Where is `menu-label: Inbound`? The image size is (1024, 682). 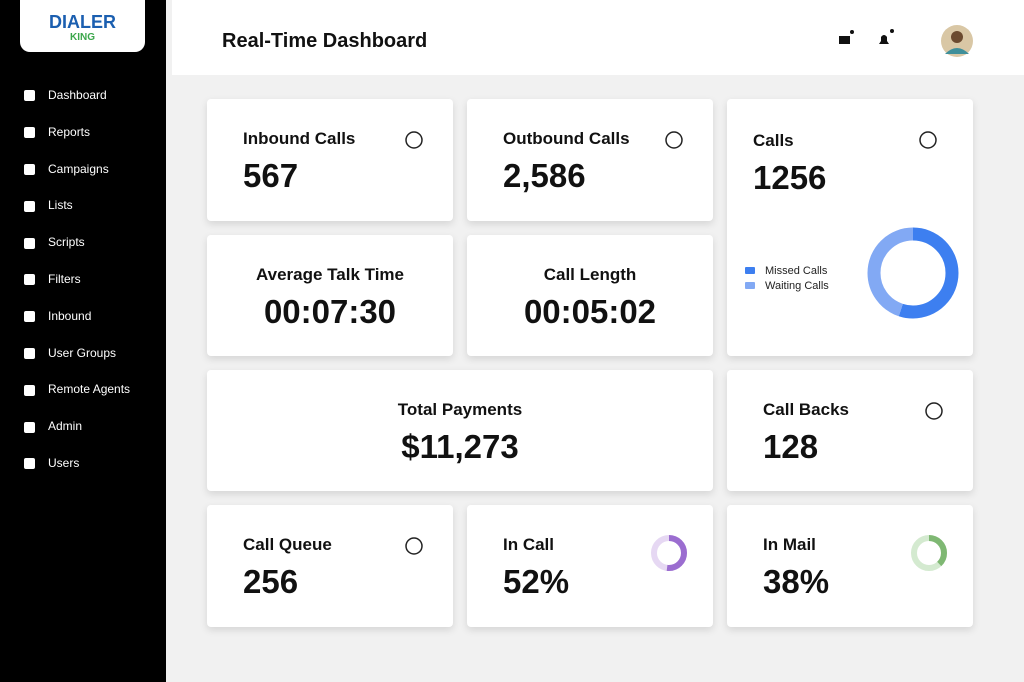
menu-label: Inbound is located at coordinates (70, 315).